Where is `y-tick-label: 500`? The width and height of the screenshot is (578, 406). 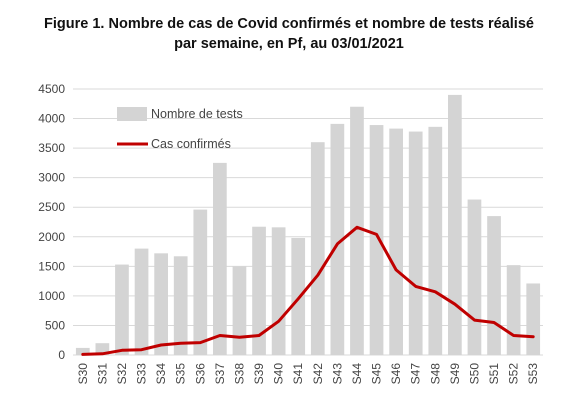 y-tick-label: 500 is located at coordinates (55, 325).